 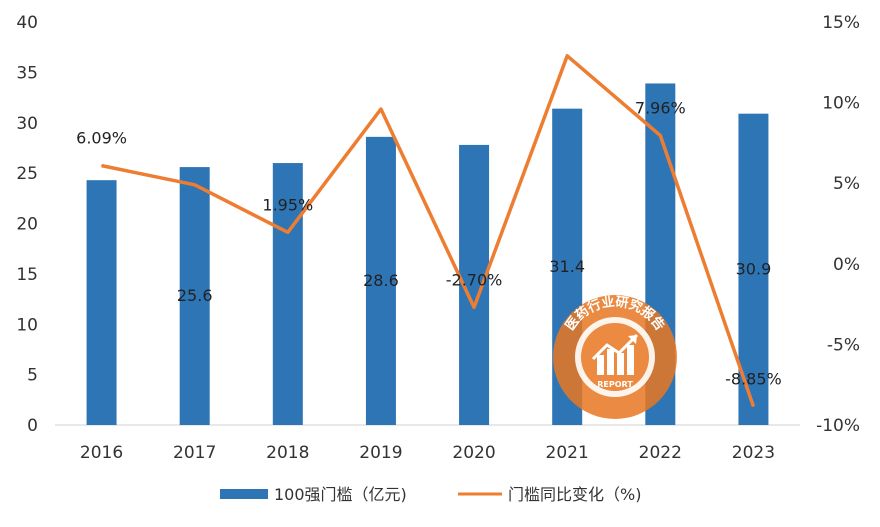 What do you see at coordinates (615, 384) in the screenshot?
I see `seal-subtext: REPORT` at bounding box center [615, 384].